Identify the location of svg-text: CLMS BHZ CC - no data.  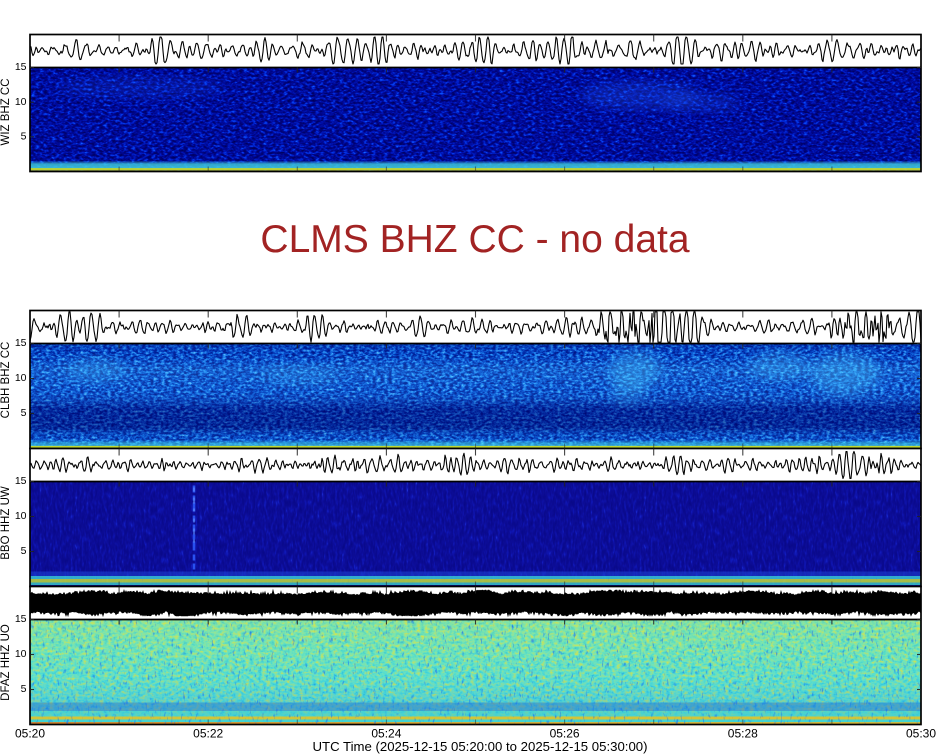
(474, 239).